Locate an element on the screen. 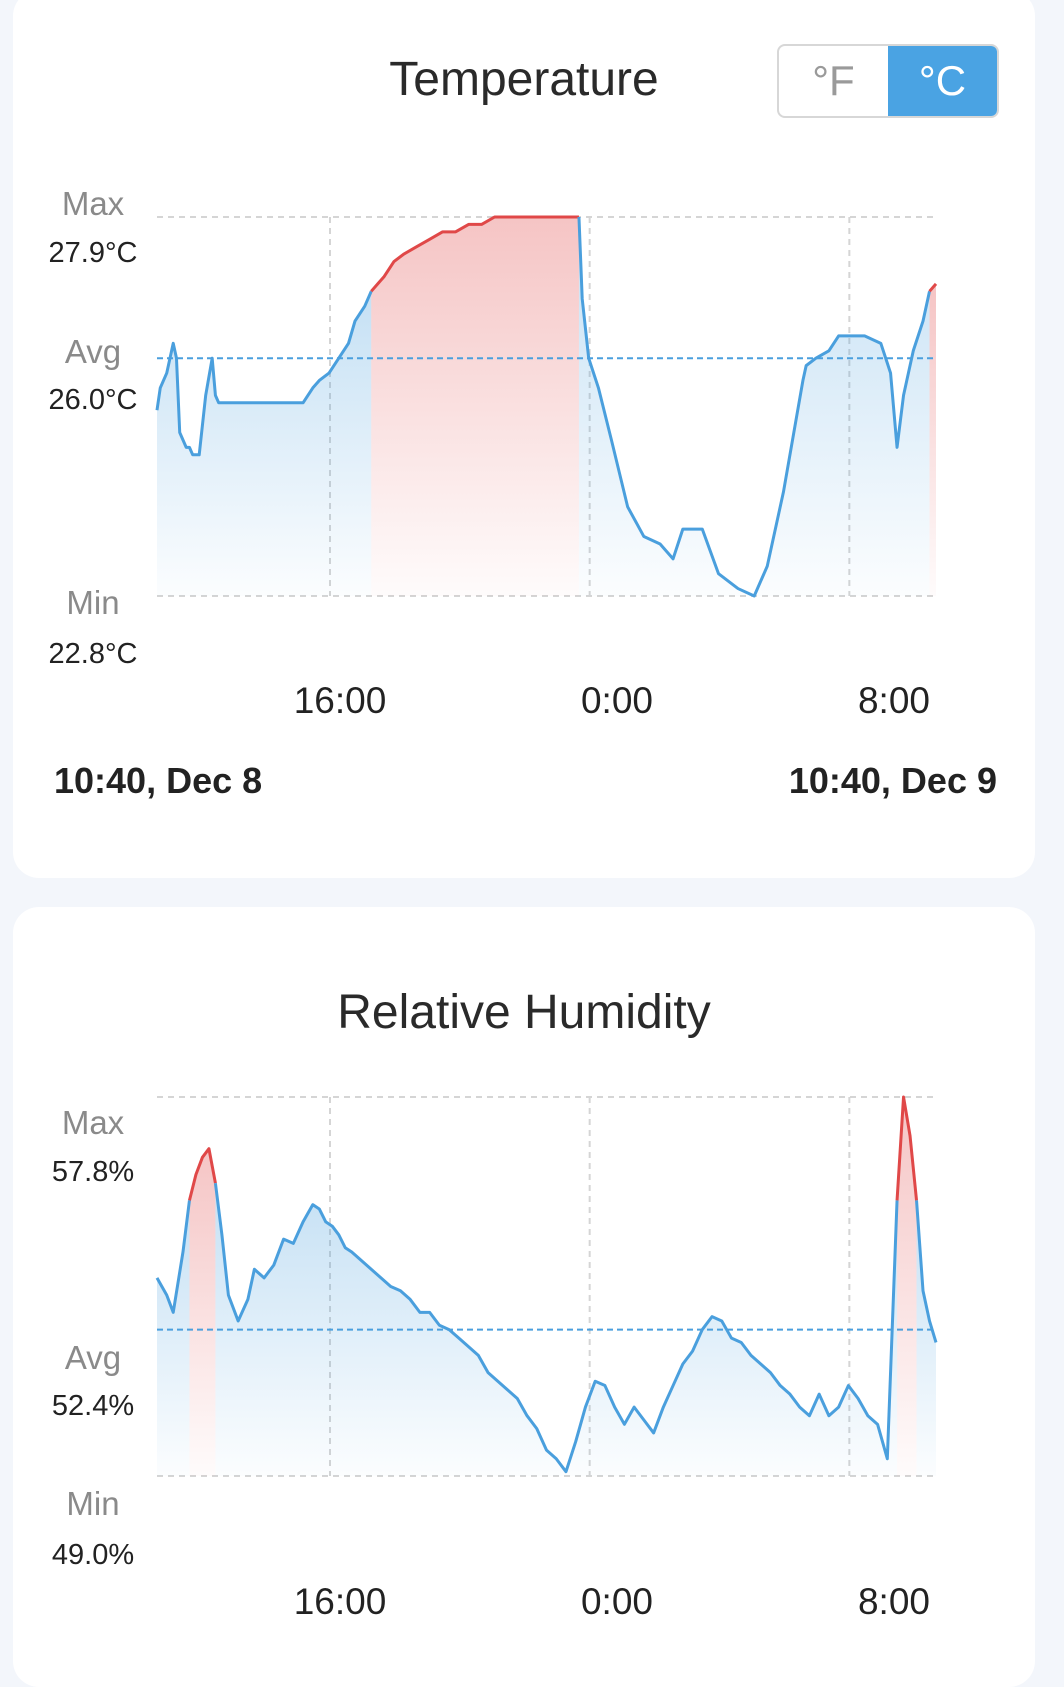 The width and height of the screenshot is (1064, 1687). range-end: 10:40, Dec 9 is located at coordinates (892, 780).